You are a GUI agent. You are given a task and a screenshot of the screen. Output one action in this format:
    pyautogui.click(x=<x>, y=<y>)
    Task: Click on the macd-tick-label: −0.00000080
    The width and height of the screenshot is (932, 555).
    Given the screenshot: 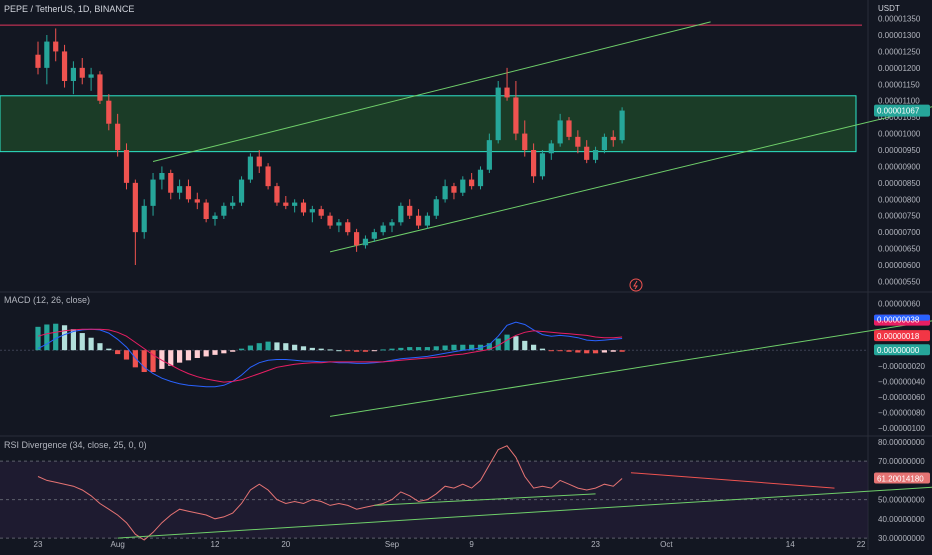 What is the action you would take?
    pyautogui.click(x=901, y=413)
    